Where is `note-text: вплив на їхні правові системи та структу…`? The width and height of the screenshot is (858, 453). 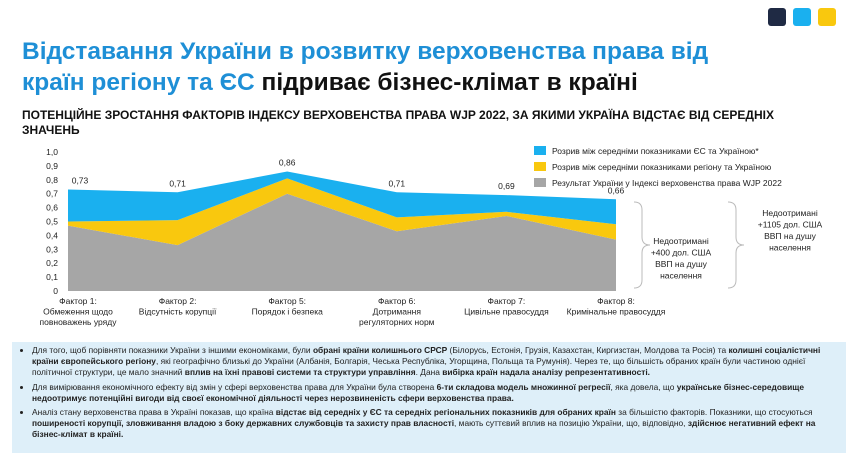
note-text: вплив на їхні правові системи та структу… is located at coordinates (300, 372).